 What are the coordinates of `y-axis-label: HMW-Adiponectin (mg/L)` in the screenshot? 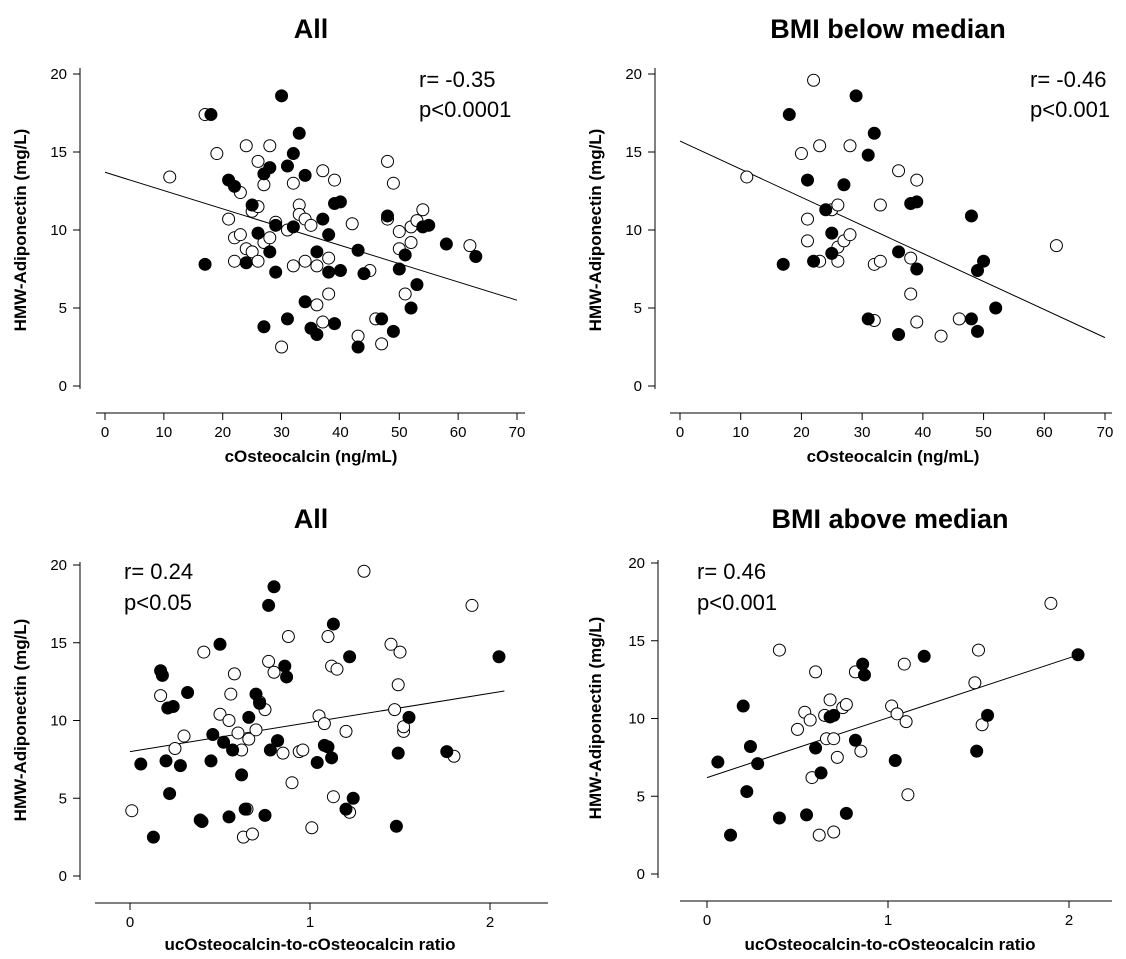 It's located at (20, 230).